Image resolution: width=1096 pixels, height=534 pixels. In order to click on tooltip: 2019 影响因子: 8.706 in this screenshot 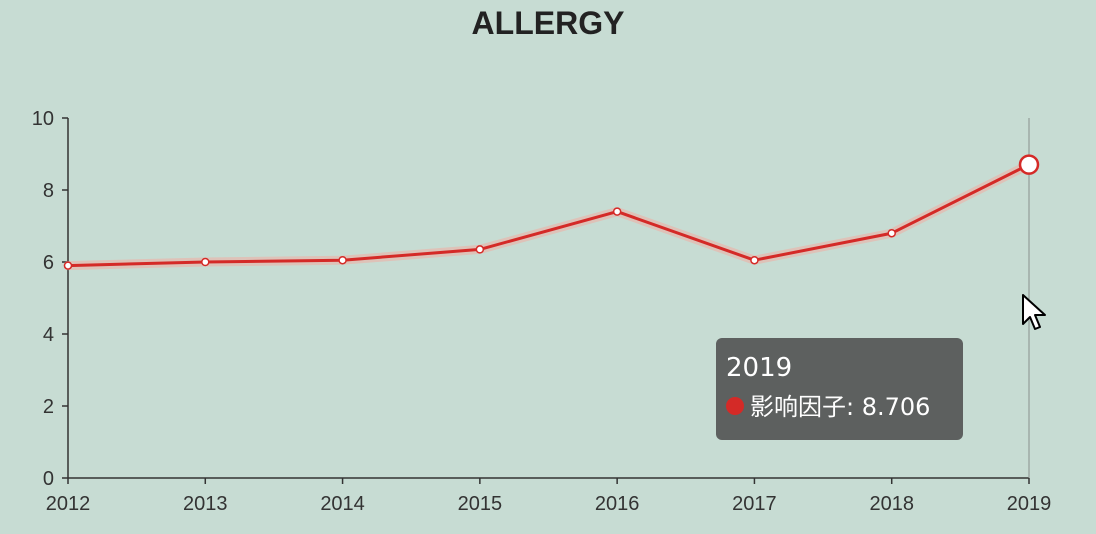, I will do `click(839, 389)`.